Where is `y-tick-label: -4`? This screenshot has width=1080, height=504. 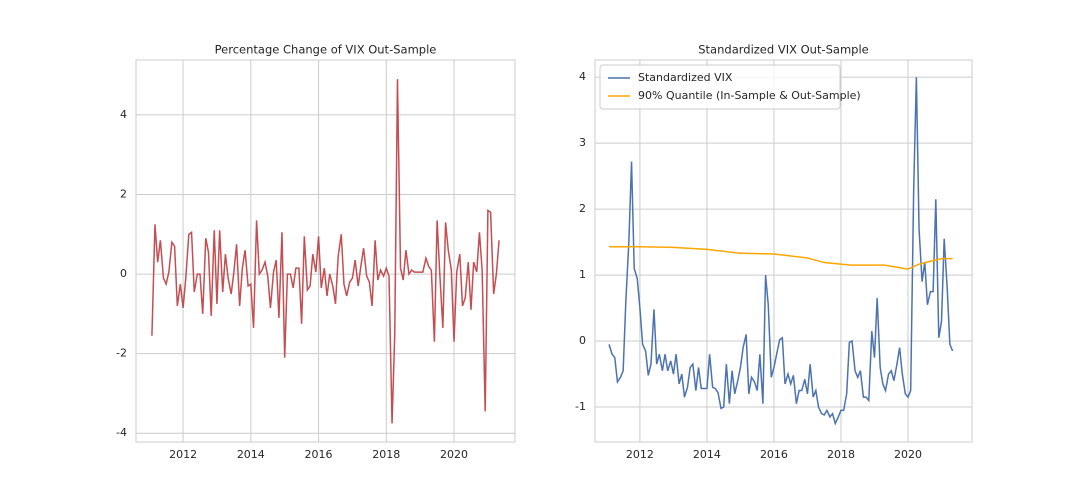 y-tick-label: -4 is located at coordinates (121, 432).